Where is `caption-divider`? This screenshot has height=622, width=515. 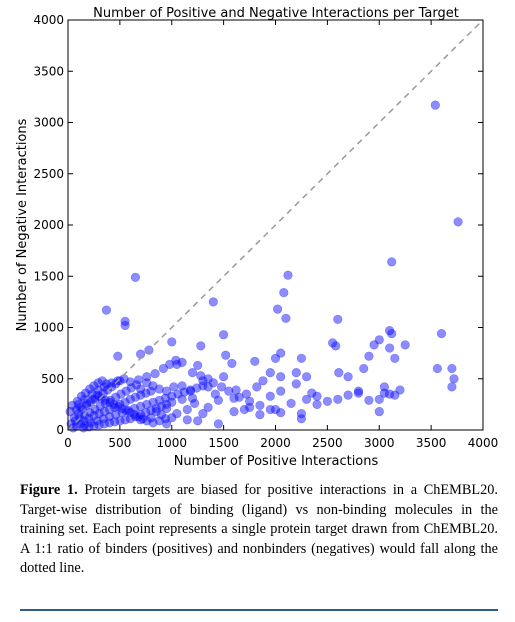 caption-divider is located at coordinates (259, 610).